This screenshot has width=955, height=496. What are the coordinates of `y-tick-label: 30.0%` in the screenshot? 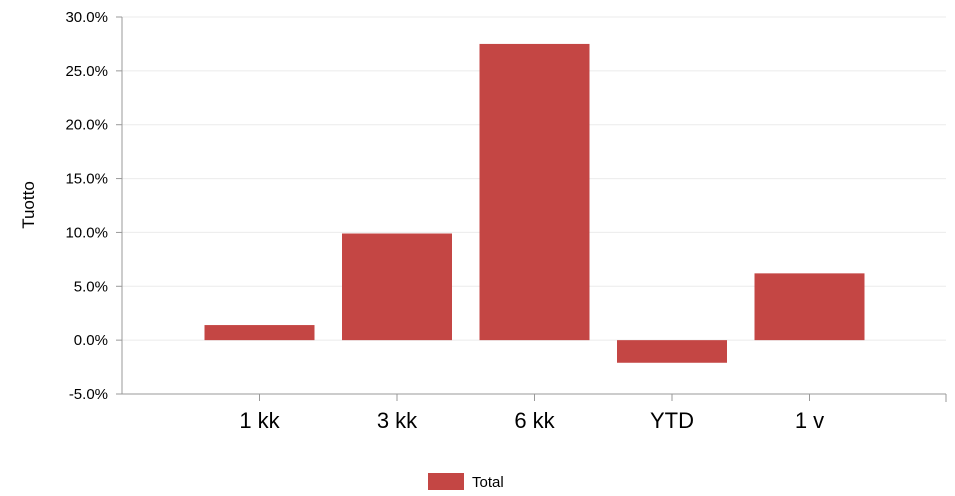 It's located at (86, 17).